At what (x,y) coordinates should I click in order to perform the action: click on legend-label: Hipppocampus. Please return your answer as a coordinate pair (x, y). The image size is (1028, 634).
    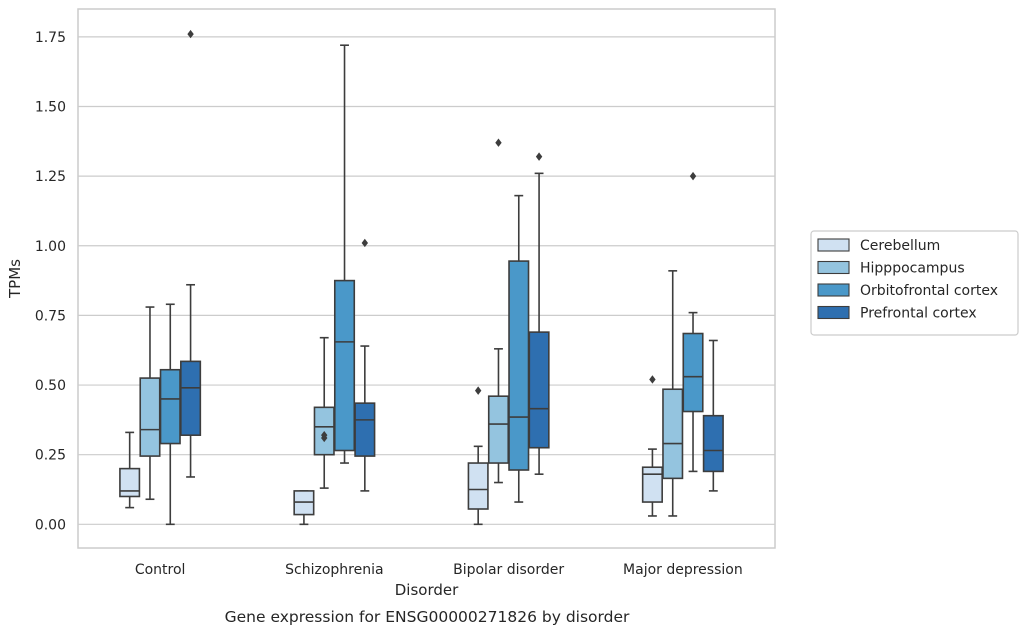
    Looking at the image, I should click on (912, 269).